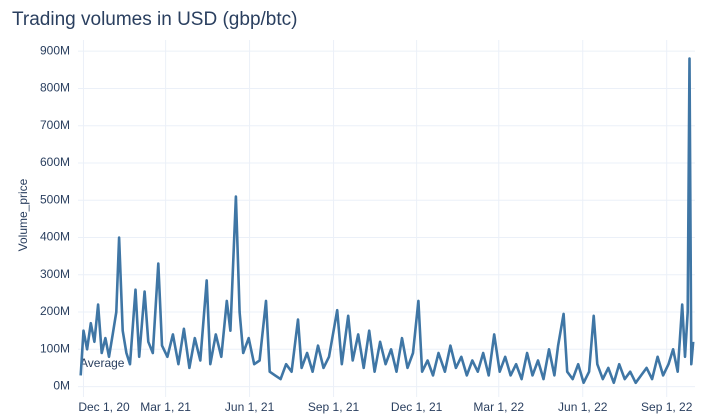 This screenshot has height=416, width=719. What do you see at coordinates (250, 407) in the screenshot?
I see `x-tick-label: Jun 1, 21` at bounding box center [250, 407].